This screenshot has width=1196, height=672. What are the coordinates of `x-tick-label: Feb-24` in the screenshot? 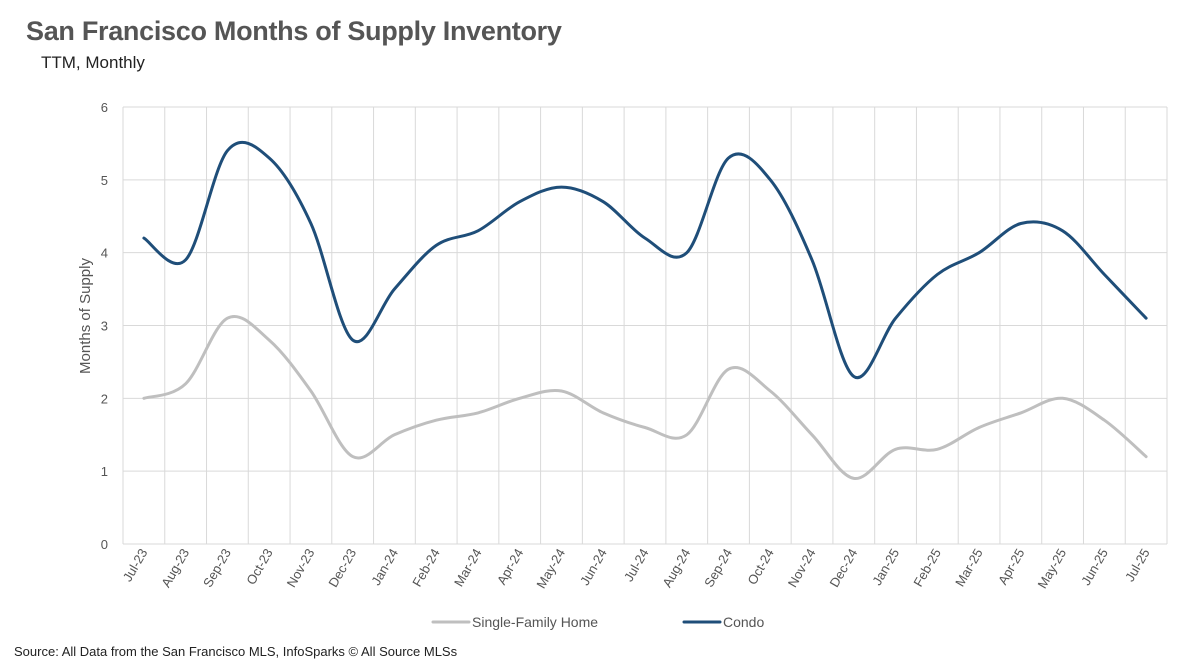 It's located at (426, 567).